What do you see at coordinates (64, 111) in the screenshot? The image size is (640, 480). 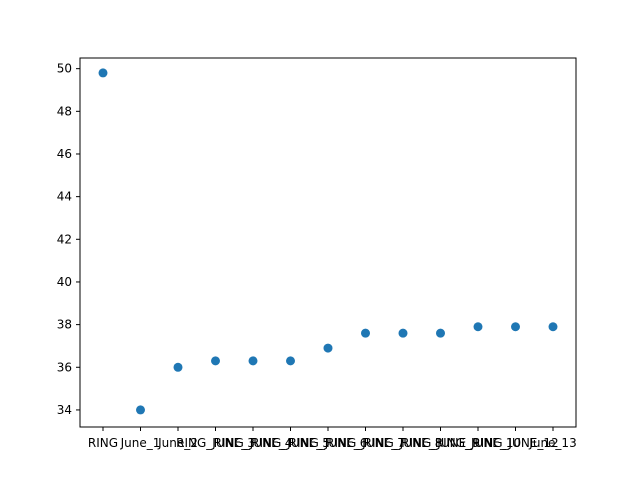 I see `y-tick-label: 48` at bounding box center [64, 111].